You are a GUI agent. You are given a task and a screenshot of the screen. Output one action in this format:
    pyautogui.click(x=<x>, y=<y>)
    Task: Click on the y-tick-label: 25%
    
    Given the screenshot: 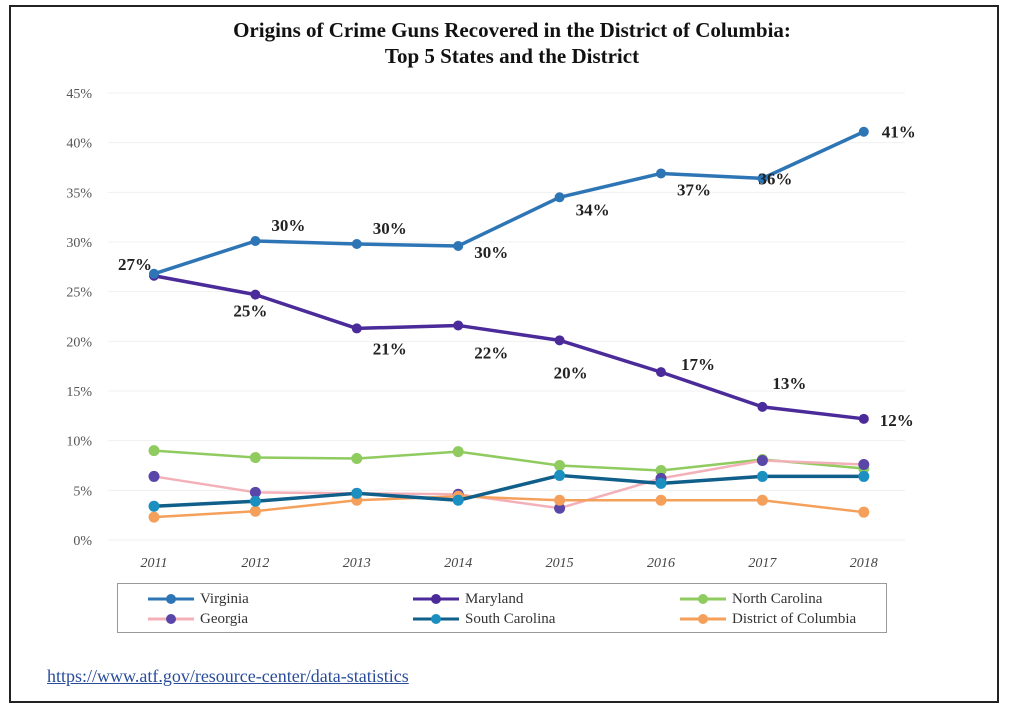 What is the action you would take?
    pyautogui.click(x=79, y=293)
    